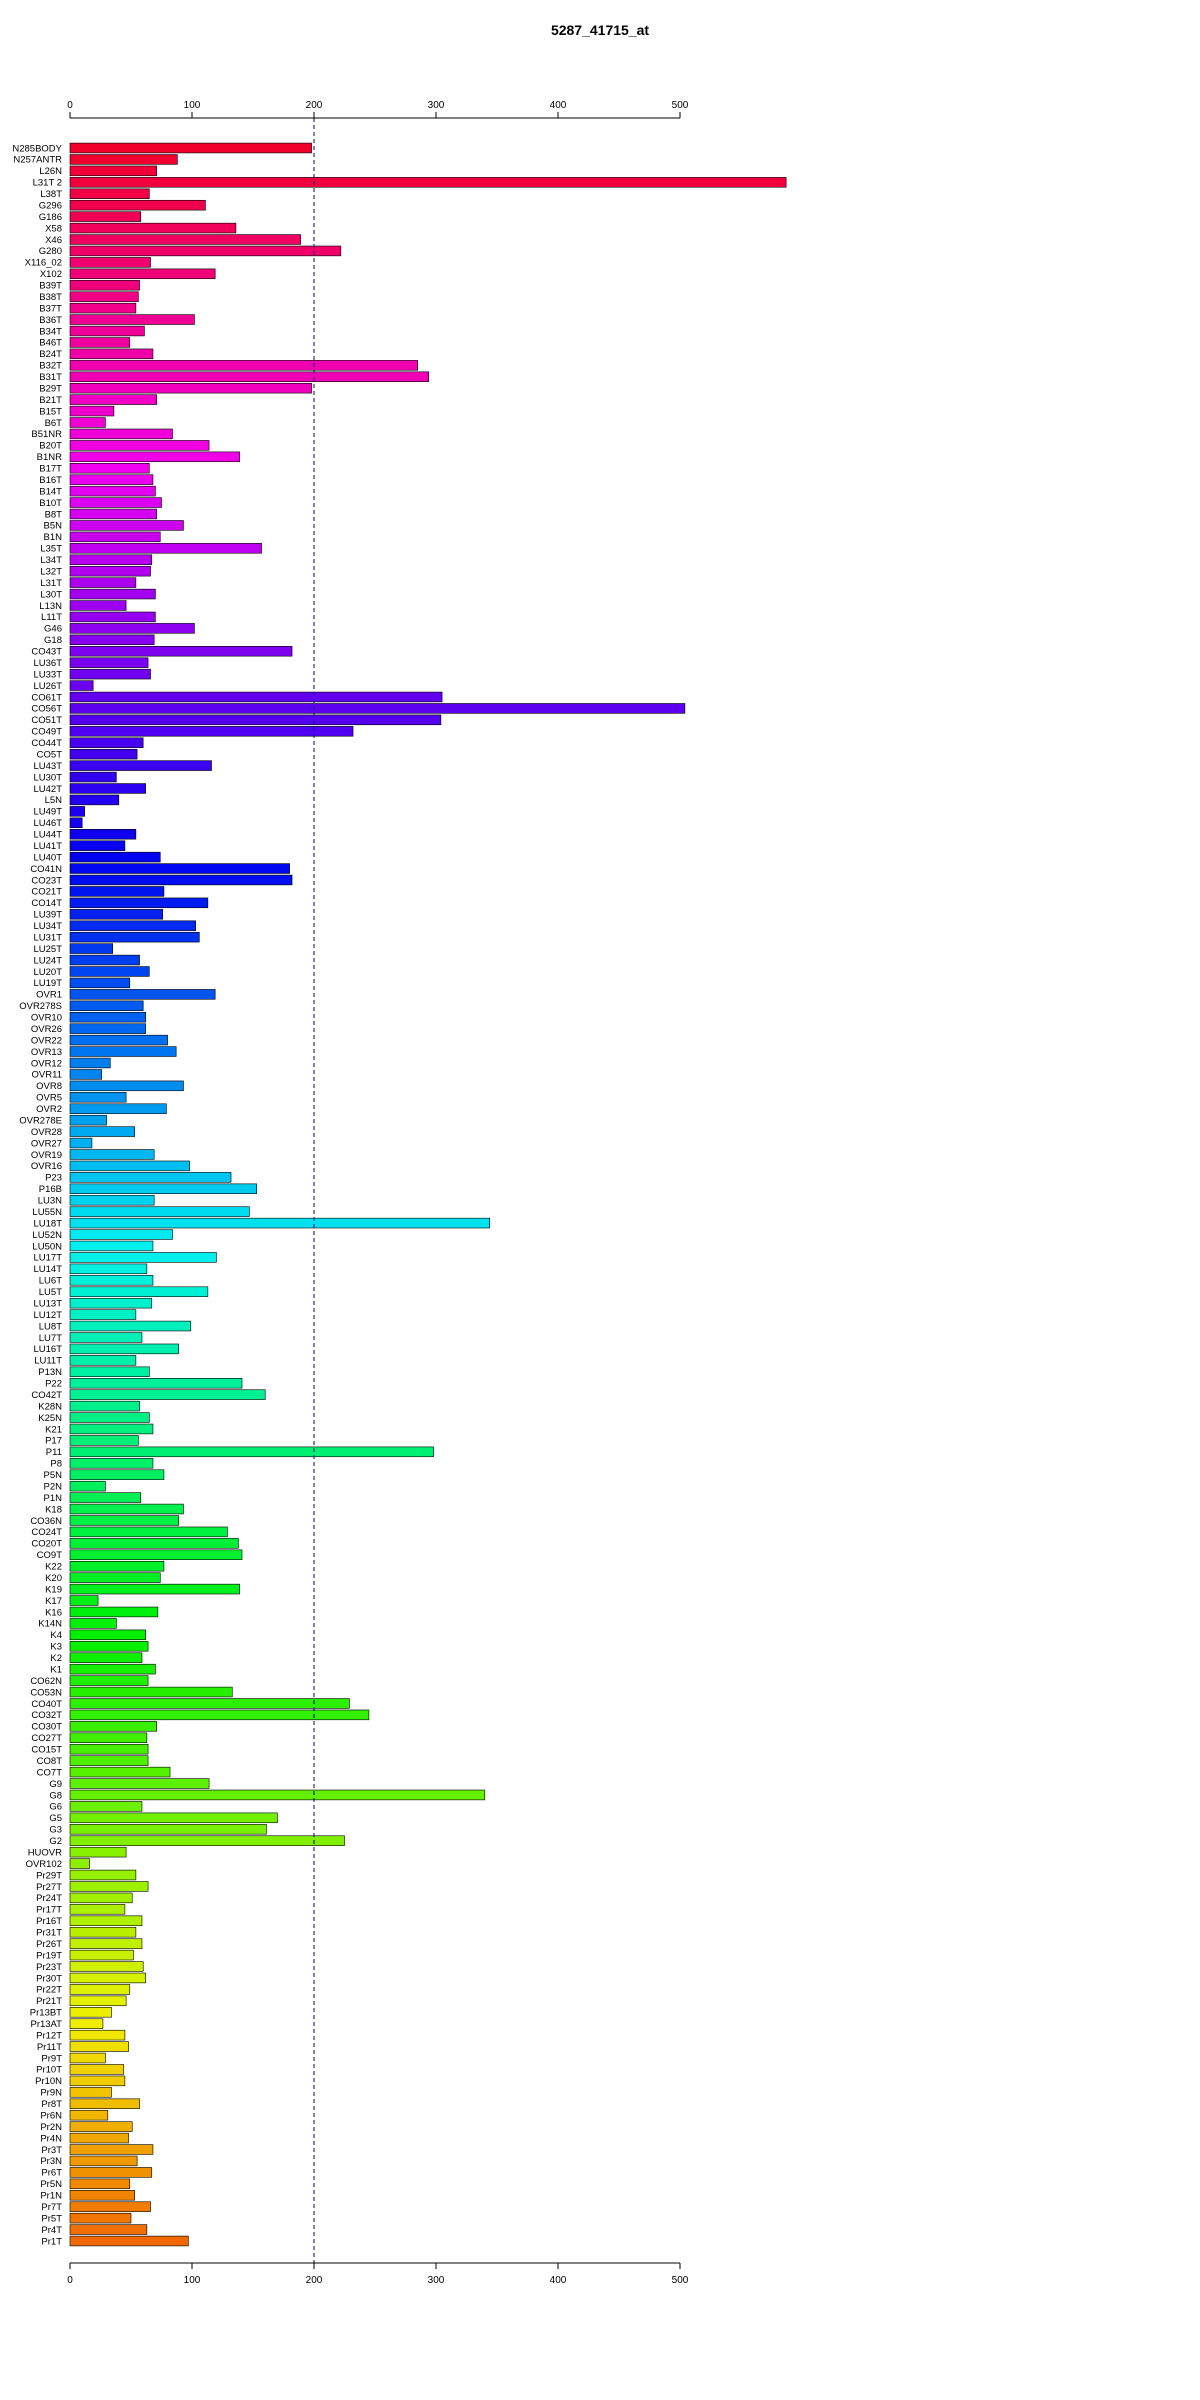 This screenshot has height=2400, width=1200. I want to click on bar-g8, so click(277, 1795).